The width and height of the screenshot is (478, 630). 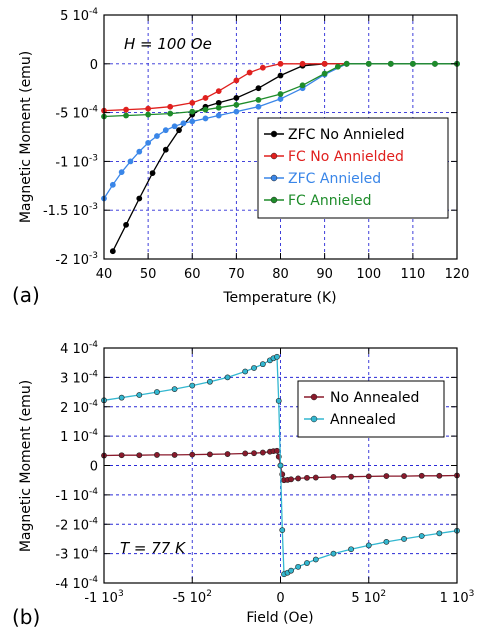 What do you see at coordinates (192, 274) in the screenshot?
I see `a-xtick-label: 60` at bounding box center [192, 274].